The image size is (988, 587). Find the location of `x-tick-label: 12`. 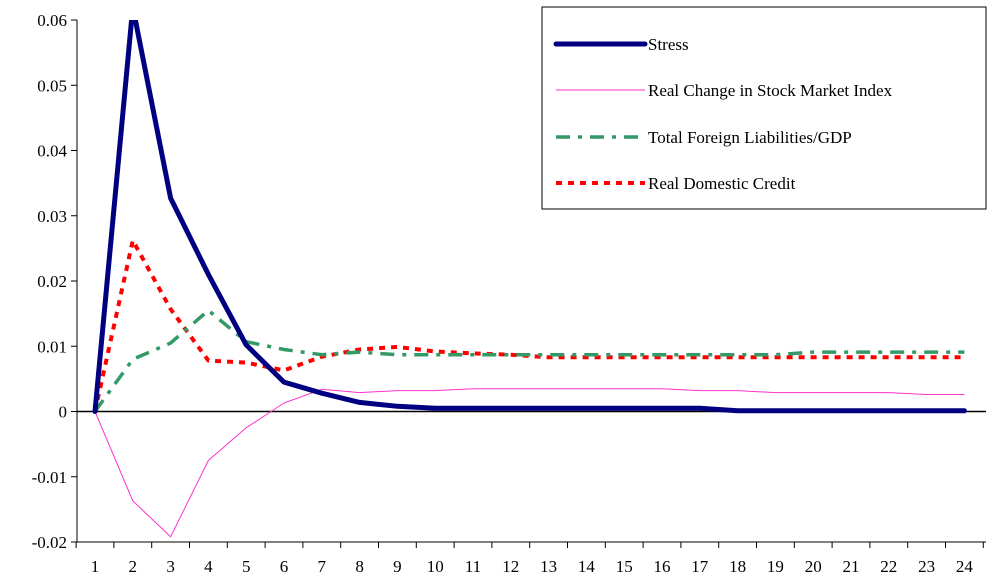

x-tick-label: 12 is located at coordinates (510, 566).